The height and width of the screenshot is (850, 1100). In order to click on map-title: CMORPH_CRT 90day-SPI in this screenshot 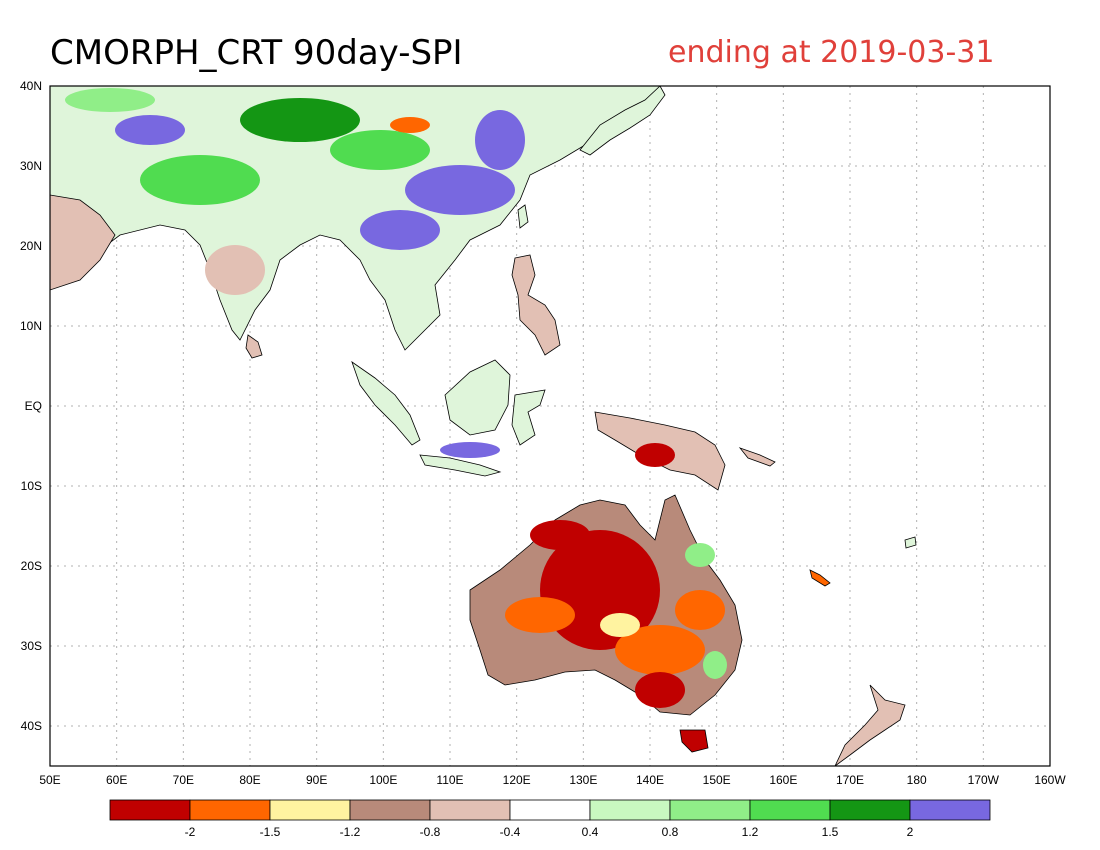, I will do `click(256, 53)`.